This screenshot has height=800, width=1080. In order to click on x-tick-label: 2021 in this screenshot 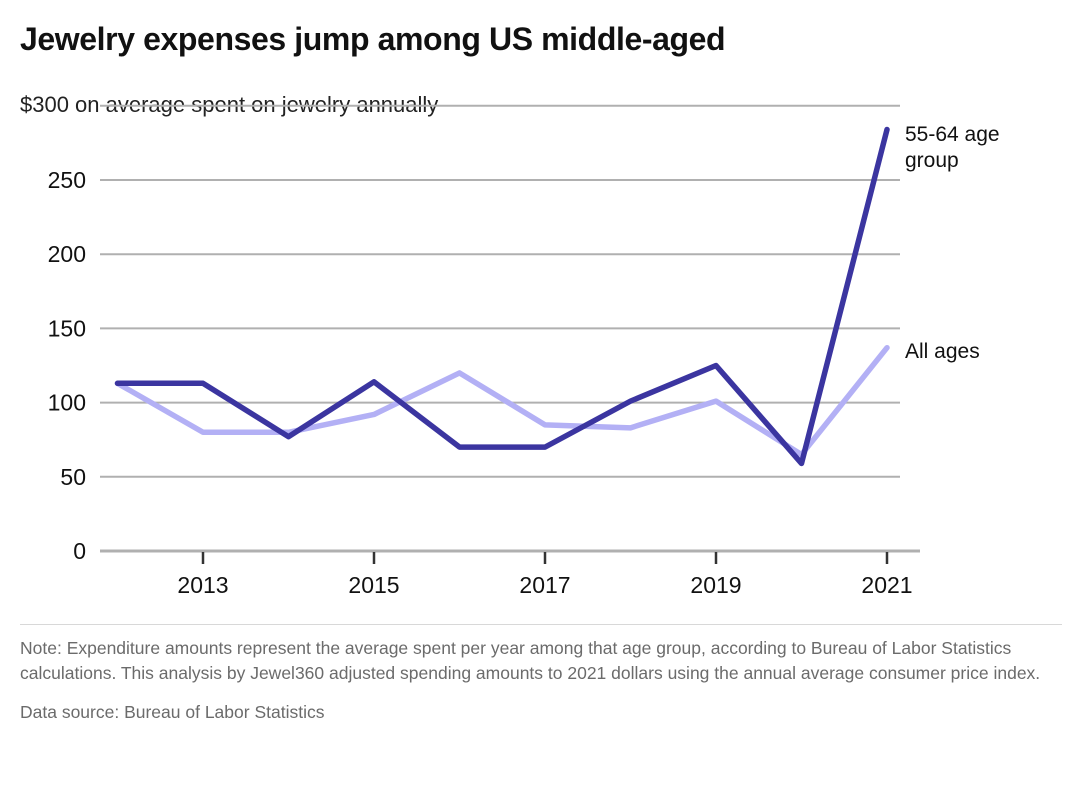, I will do `click(886, 585)`.